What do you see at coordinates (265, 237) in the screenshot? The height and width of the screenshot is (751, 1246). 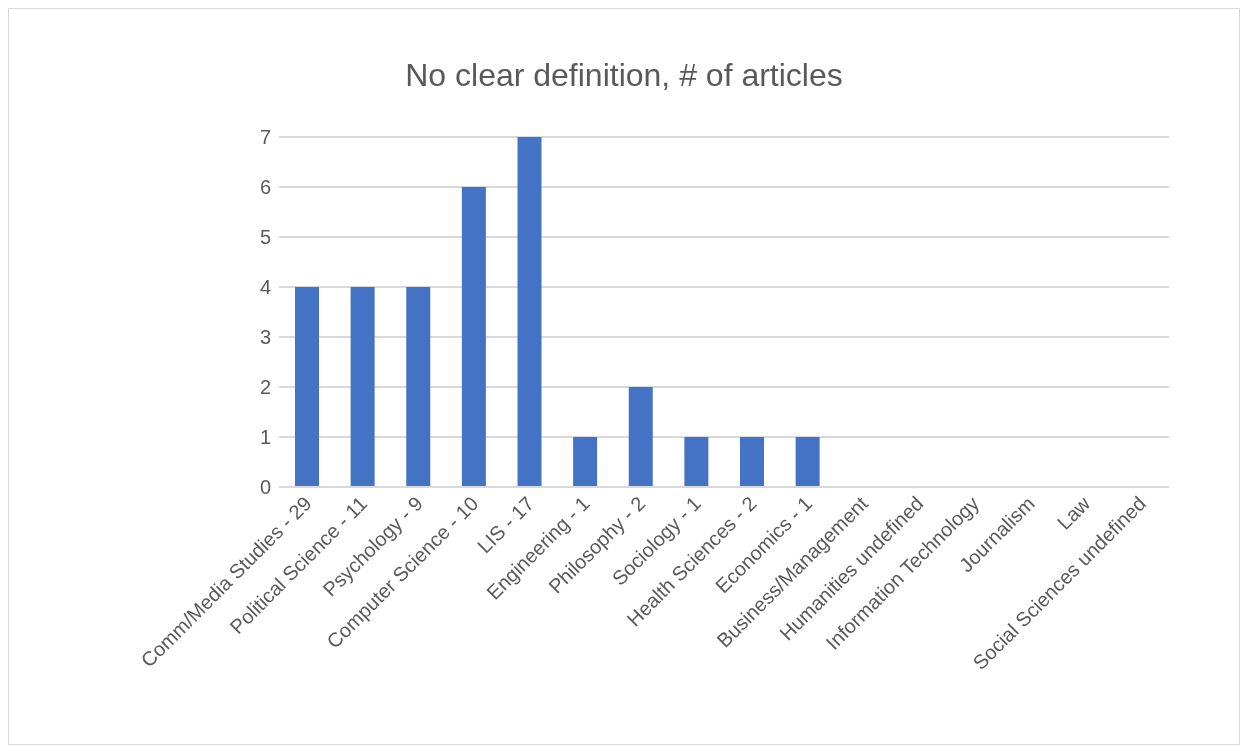 I see `y-tick-label: 5` at bounding box center [265, 237].